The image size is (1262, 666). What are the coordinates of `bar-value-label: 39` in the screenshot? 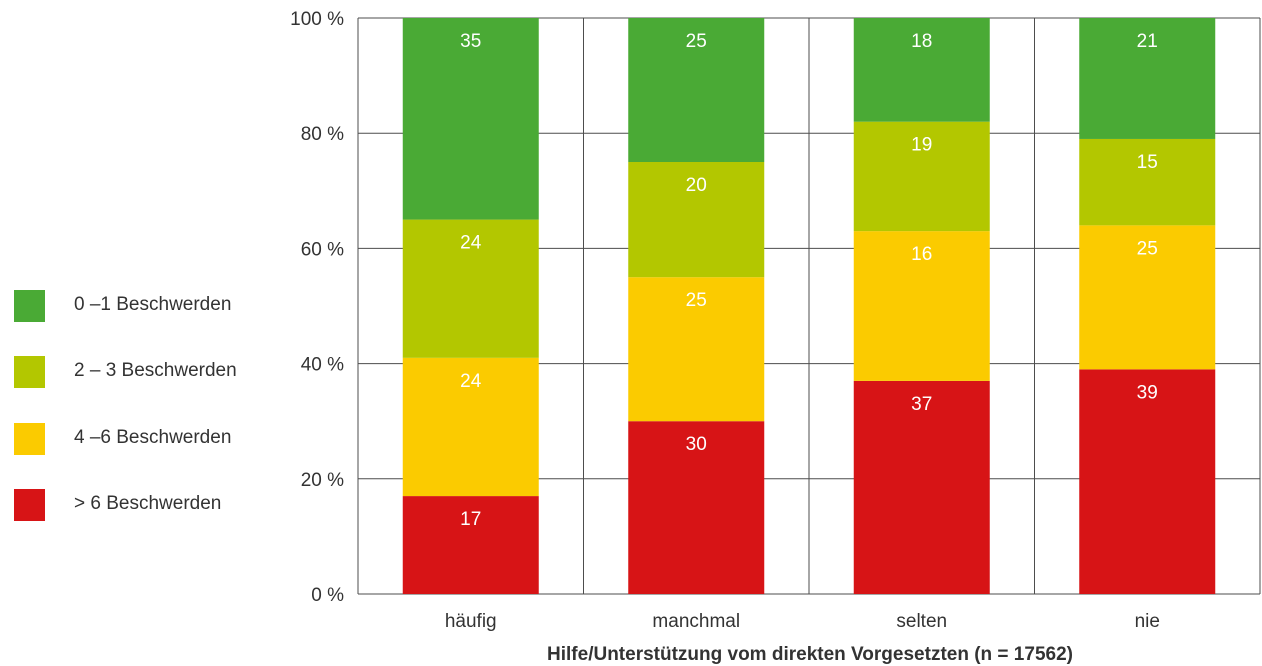 It's located at (1147, 392).